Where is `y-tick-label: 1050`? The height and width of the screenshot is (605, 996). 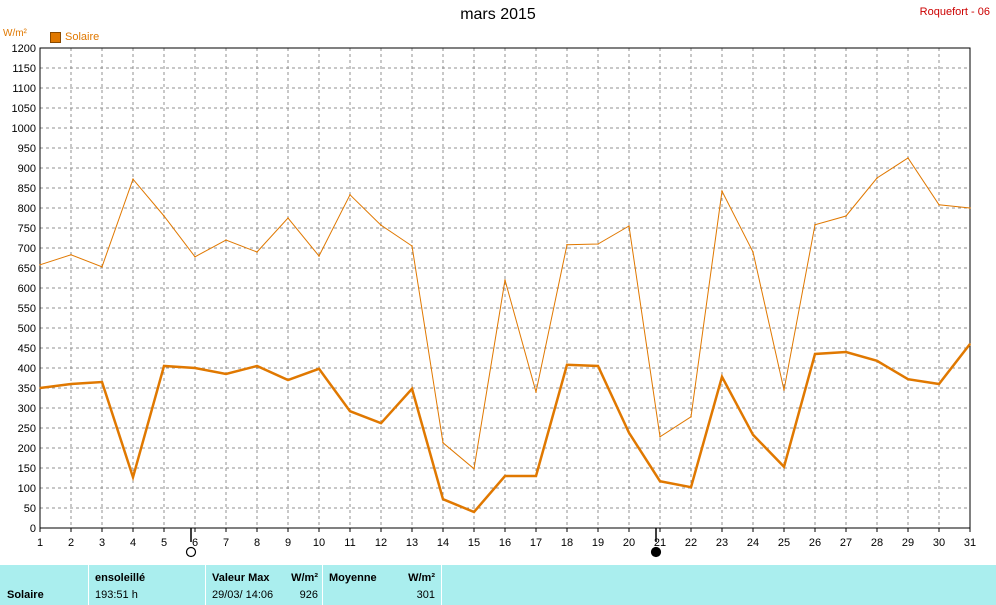
y-tick-label: 1050 is located at coordinates (24, 109).